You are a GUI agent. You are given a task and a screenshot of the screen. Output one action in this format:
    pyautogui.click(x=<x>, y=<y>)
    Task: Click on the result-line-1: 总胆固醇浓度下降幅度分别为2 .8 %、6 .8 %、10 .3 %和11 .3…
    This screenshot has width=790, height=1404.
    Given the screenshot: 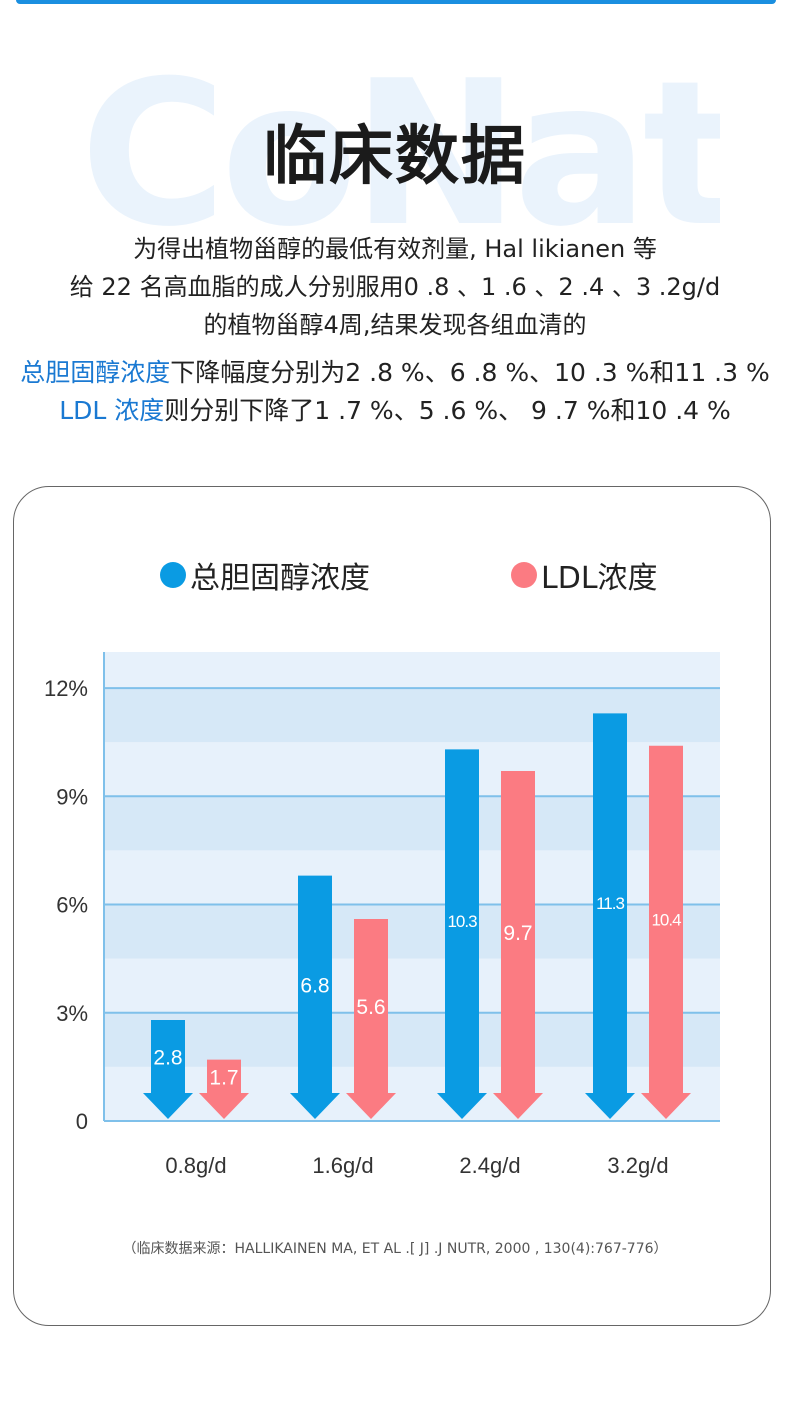 What is the action you would take?
    pyautogui.click(x=395, y=373)
    